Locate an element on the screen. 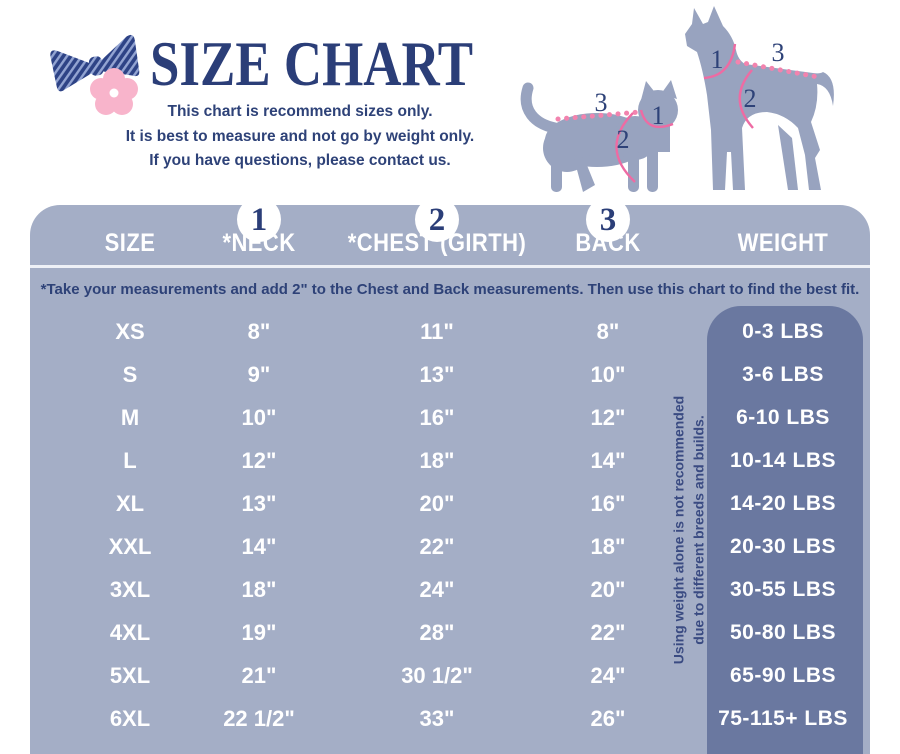 Image resolution: width=900 pixels, height=754 pixels. cell-size: XL is located at coordinates (130, 503).